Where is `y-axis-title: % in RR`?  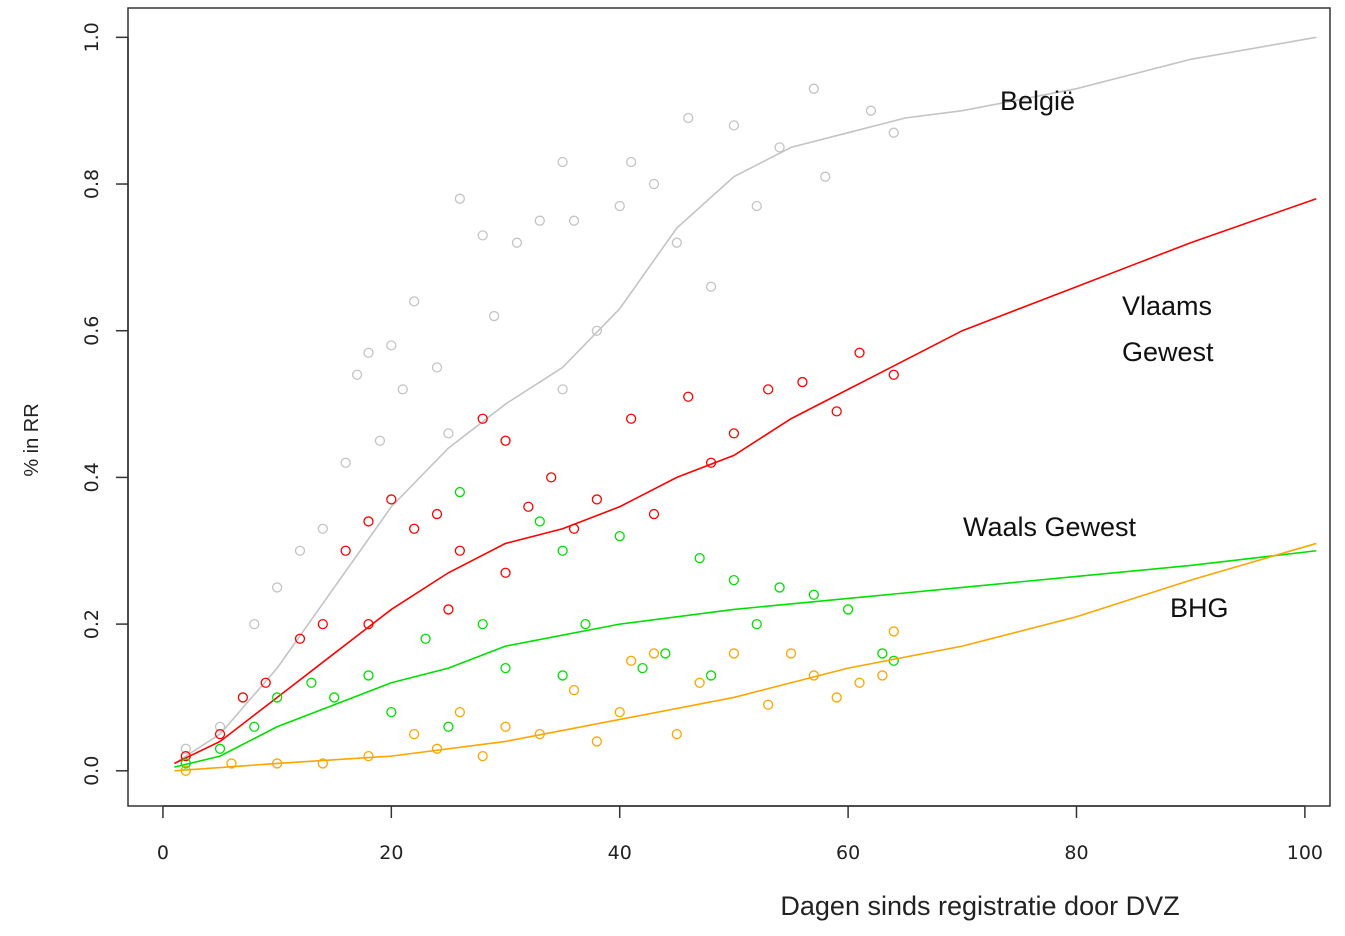 y-axis-title: % in RR is located at coordinates (32, 439).